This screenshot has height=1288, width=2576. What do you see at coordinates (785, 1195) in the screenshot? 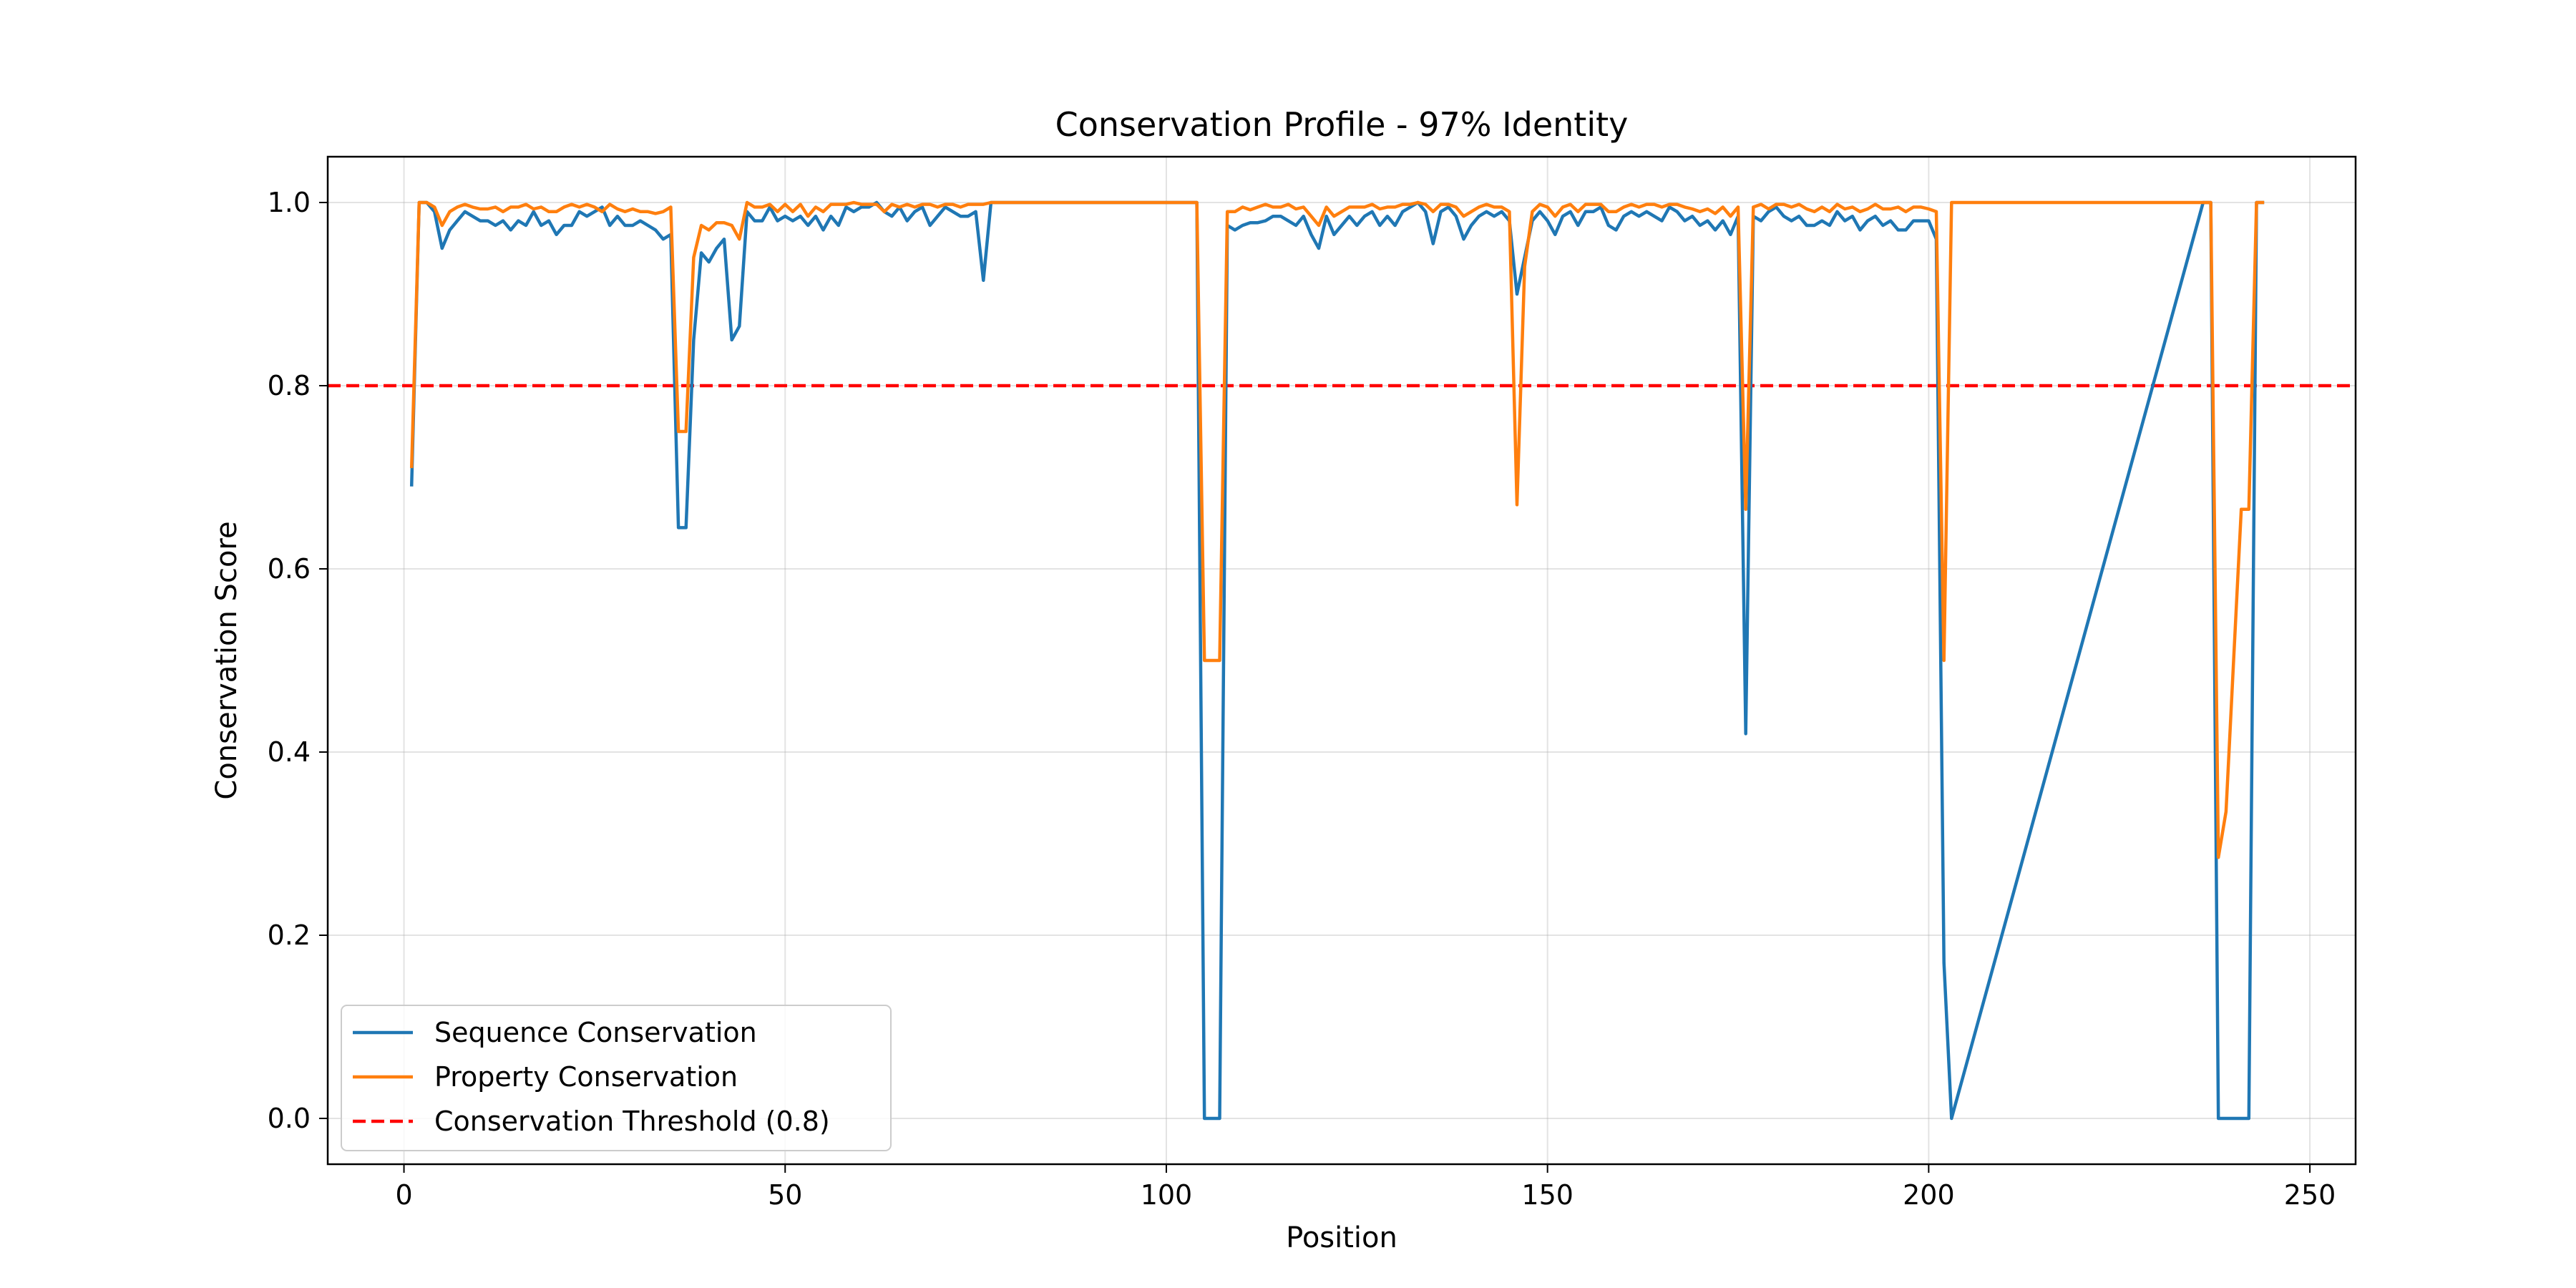
I see `x-tick-label: 50` at bounding box center [785, 1195].